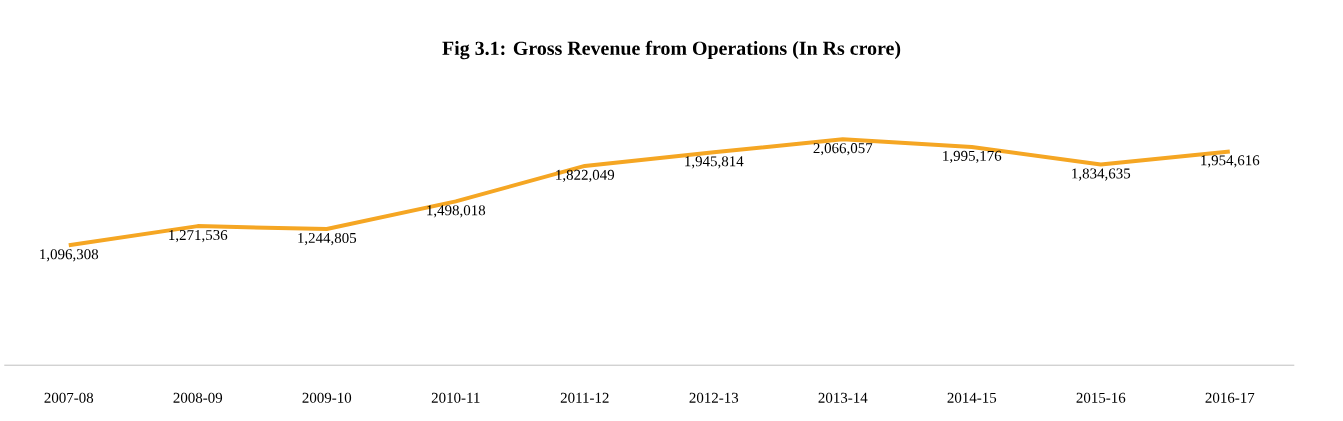 The width and height of the screenshot is (1343, 421). Describe the element at coordinates (1230, 397) in the screenshot. I see `x-tick-label: 2016-17` at that location.